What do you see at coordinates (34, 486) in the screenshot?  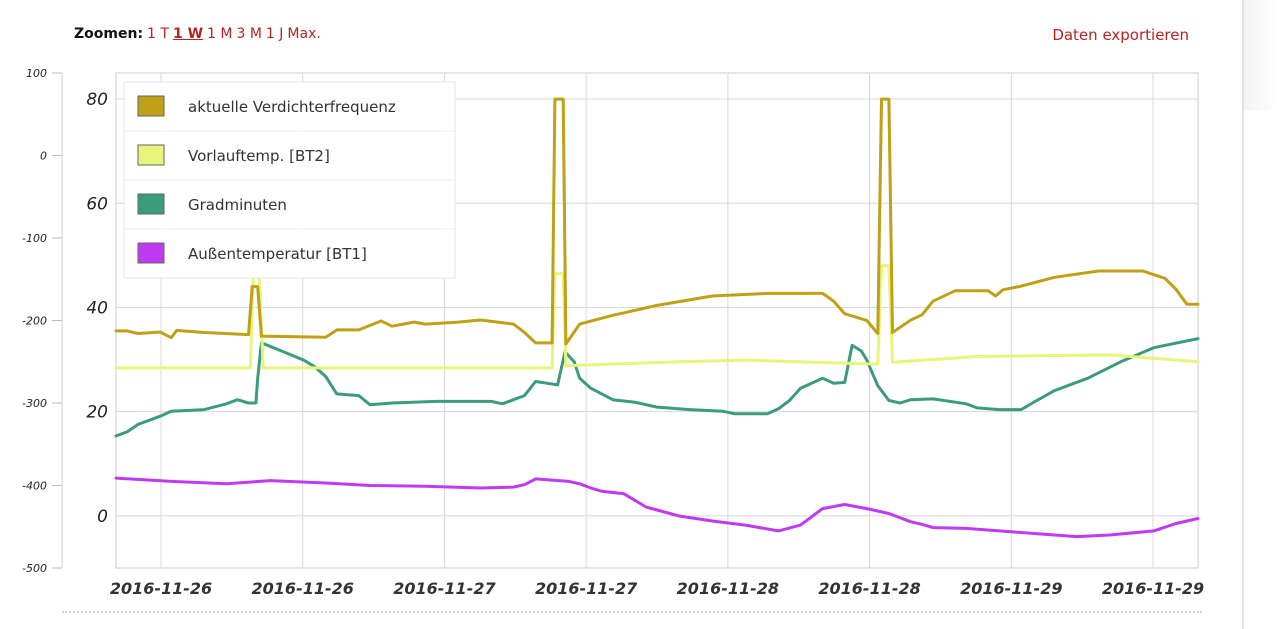 I see `y-left-tick-label: -400` at bounding box center [34, 486].